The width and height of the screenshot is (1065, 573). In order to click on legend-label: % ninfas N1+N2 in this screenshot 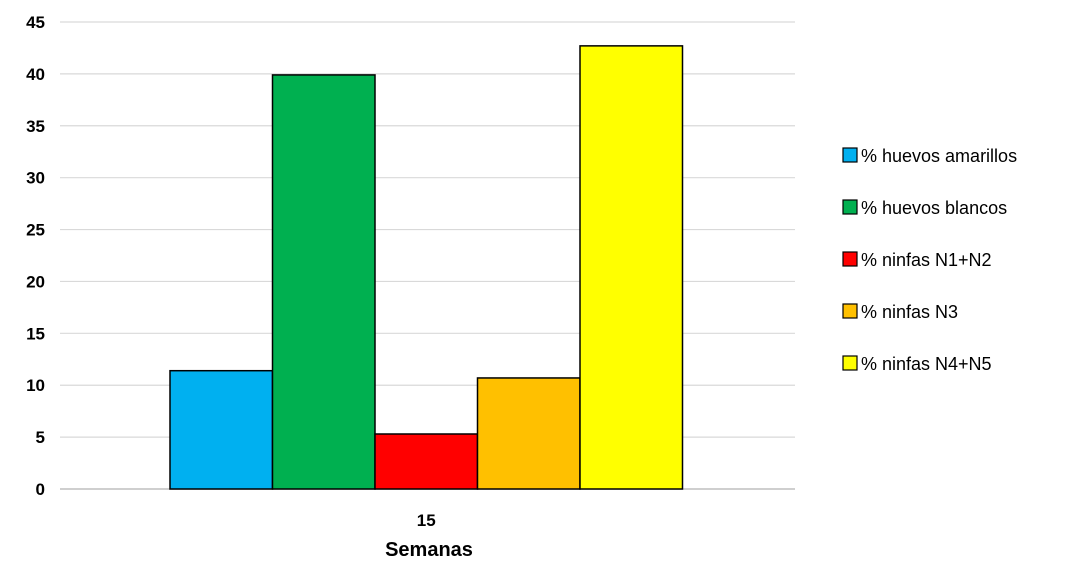, I will do `click(926, 260)`.